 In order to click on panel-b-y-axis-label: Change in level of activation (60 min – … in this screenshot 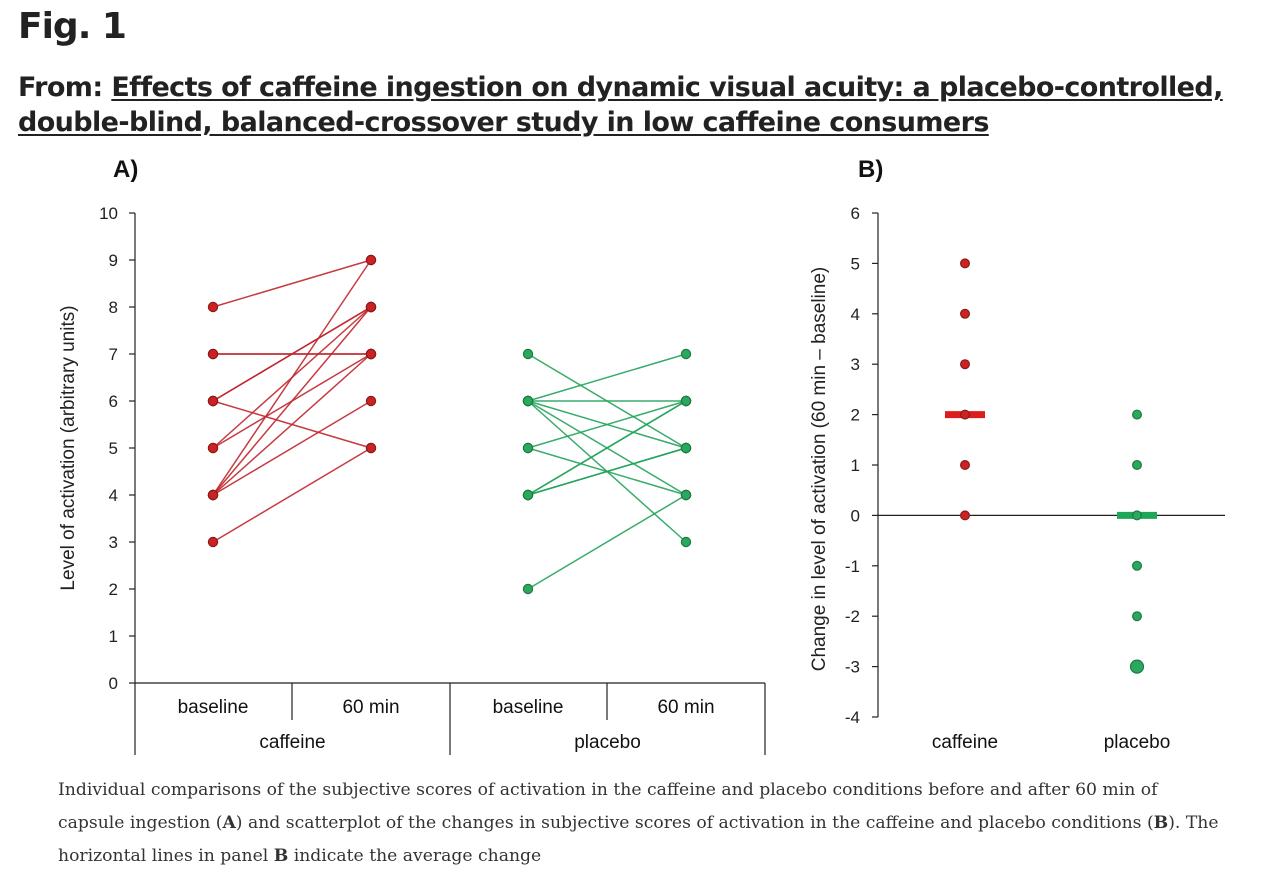, I will do `click(819, 469)`.